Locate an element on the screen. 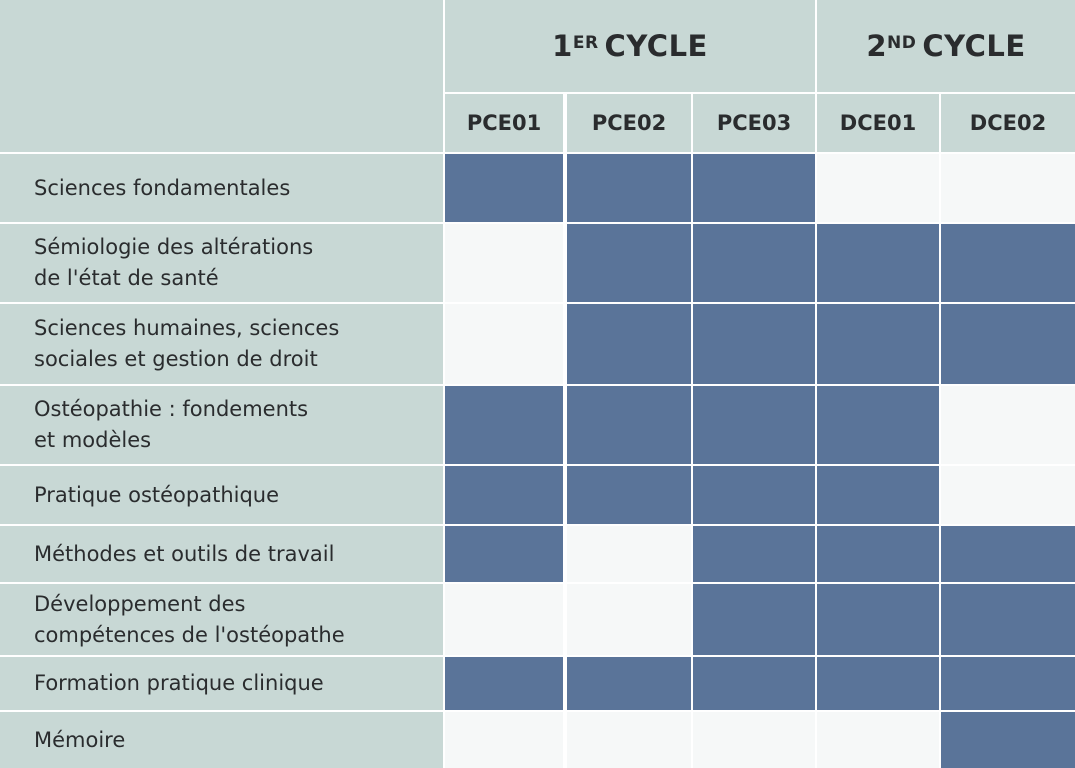 The height and width of the screenshot is (768, 1075). year-header-2: PCE02 is located at coordinates (629, 123).